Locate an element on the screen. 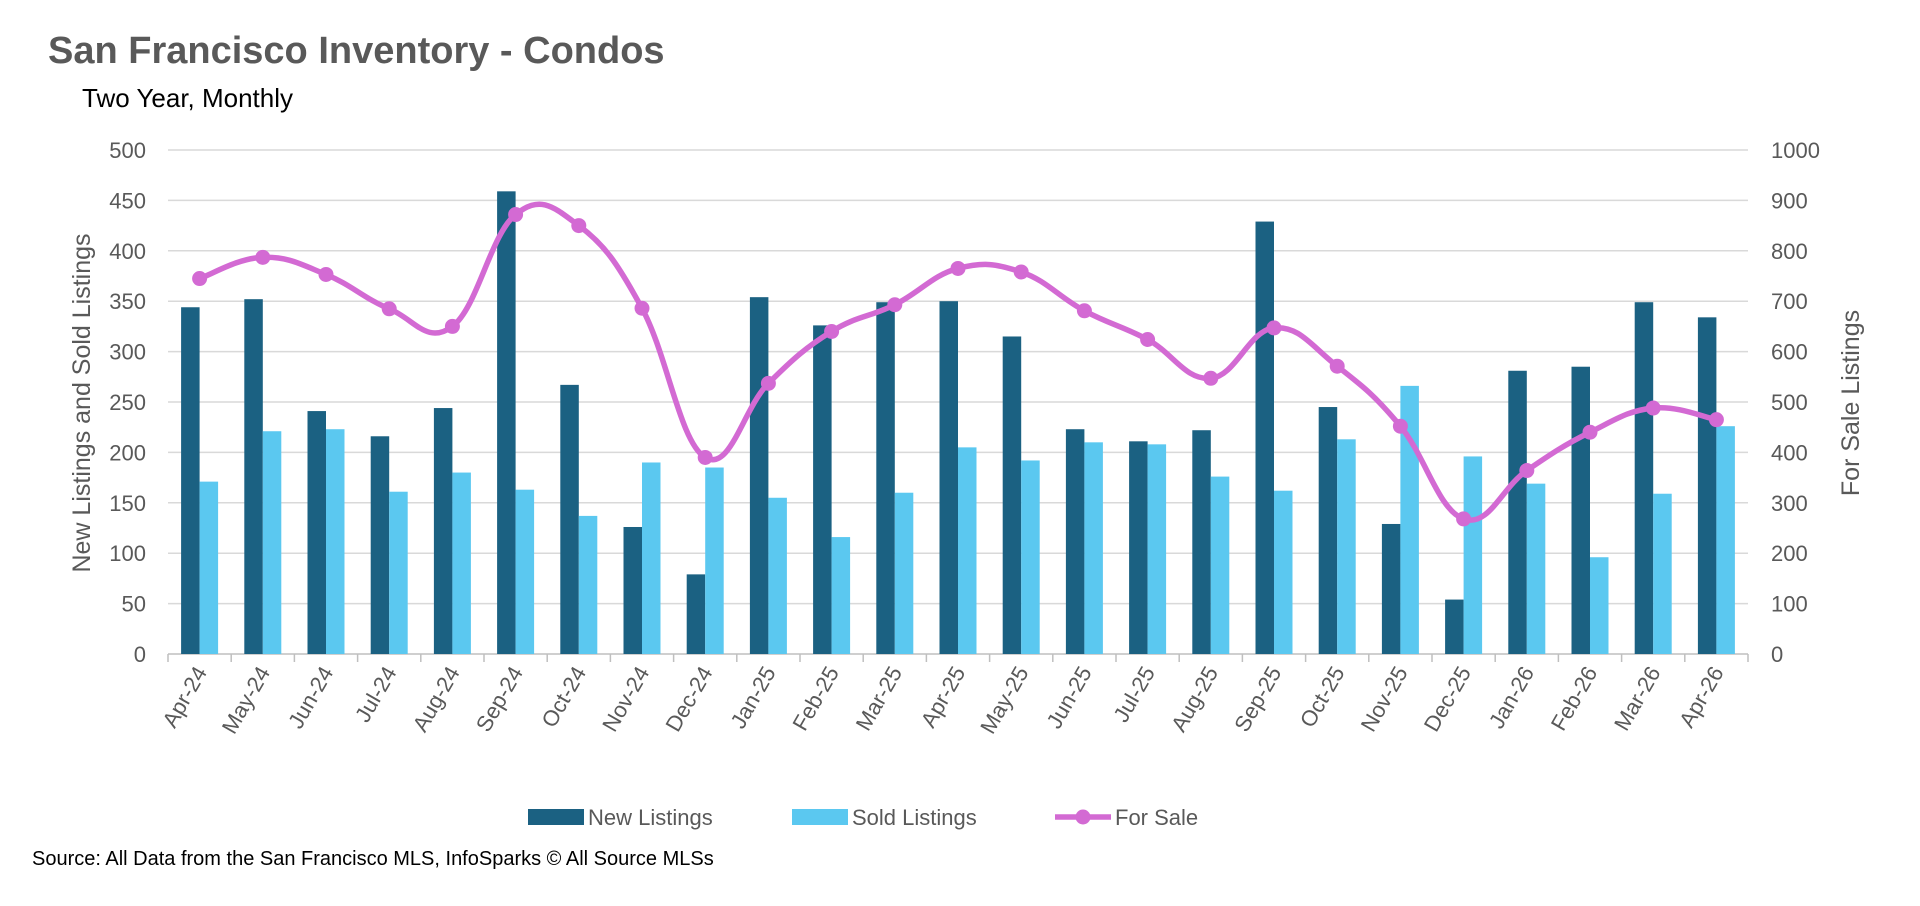 The height and width of the screenshot is (906, 1920). left-tick-label: 250 is located at coordinates (127, 402).